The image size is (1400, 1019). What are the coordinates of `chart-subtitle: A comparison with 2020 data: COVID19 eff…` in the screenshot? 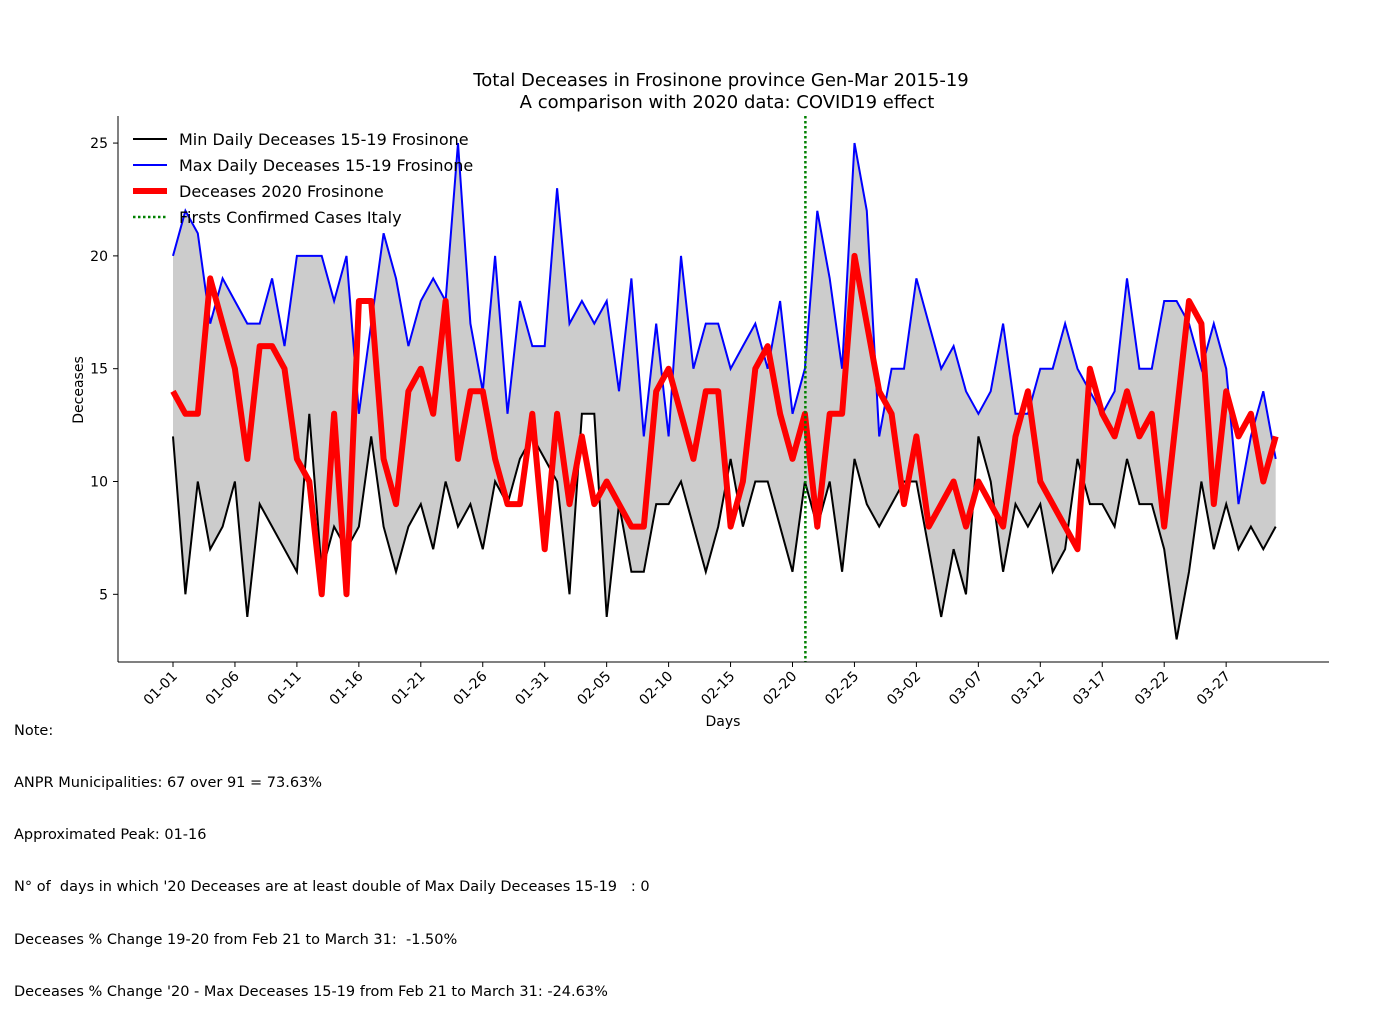 It's located at (727, 102).